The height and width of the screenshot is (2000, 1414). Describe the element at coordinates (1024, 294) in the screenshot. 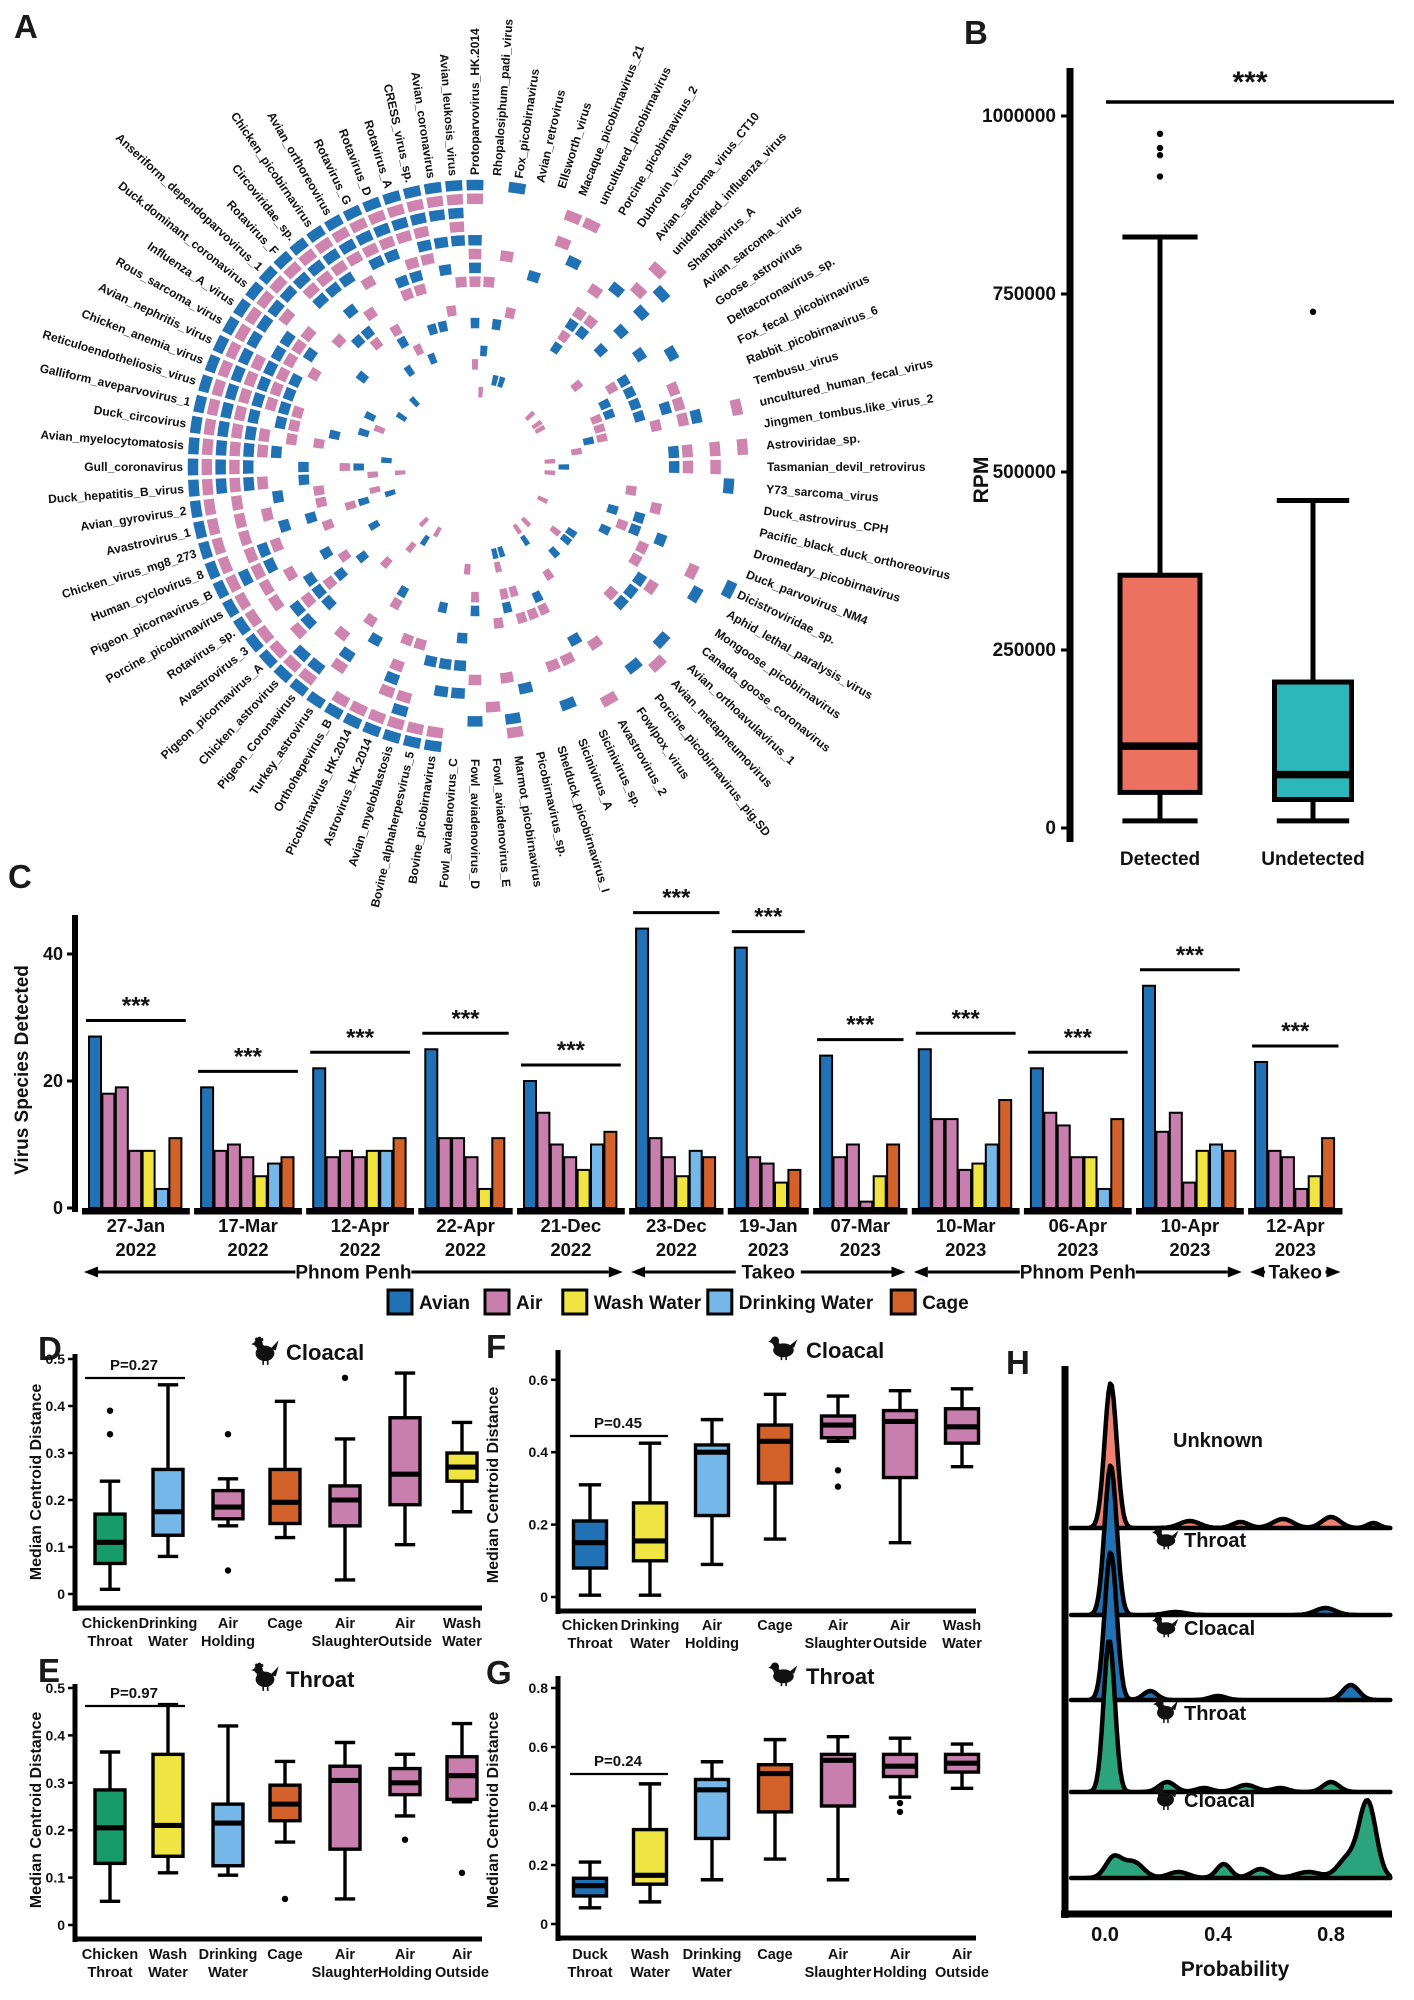

I see `svg-text: 750000` at that location.